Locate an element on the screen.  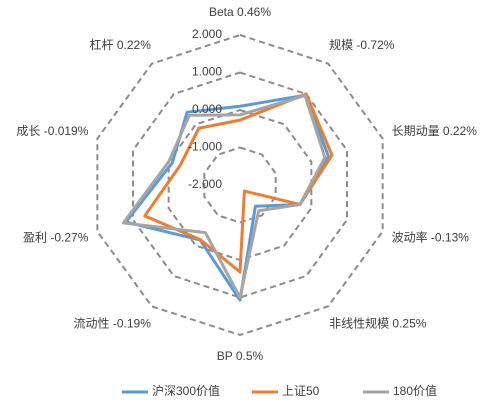
r-tick-label: -2.000 is located at coordinates (205, 184).